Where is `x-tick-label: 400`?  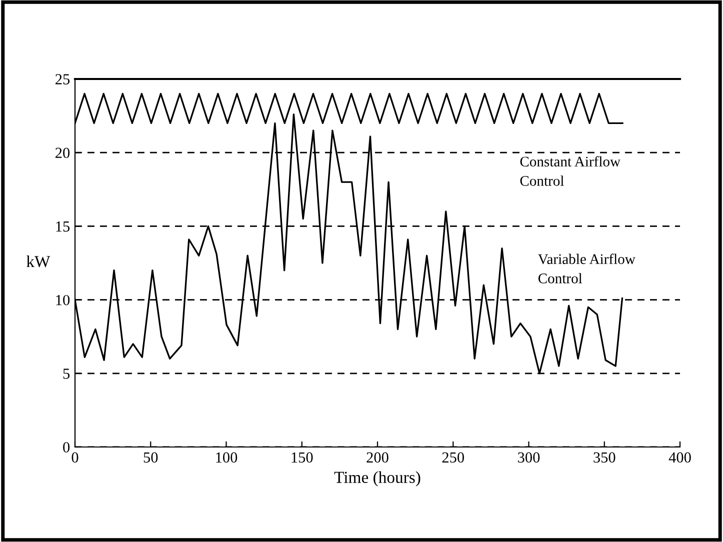
x-tick-label: 400 is located at coordinates (679, 457).